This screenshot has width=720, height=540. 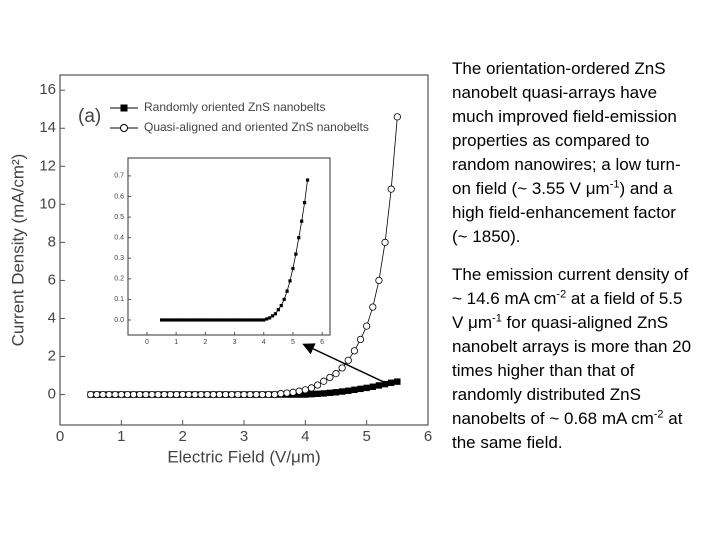 What do you see at coordinates (119, 320) in the screenshot?
I see `y-tick-label: 0.0` at bounding box center [119, 320].